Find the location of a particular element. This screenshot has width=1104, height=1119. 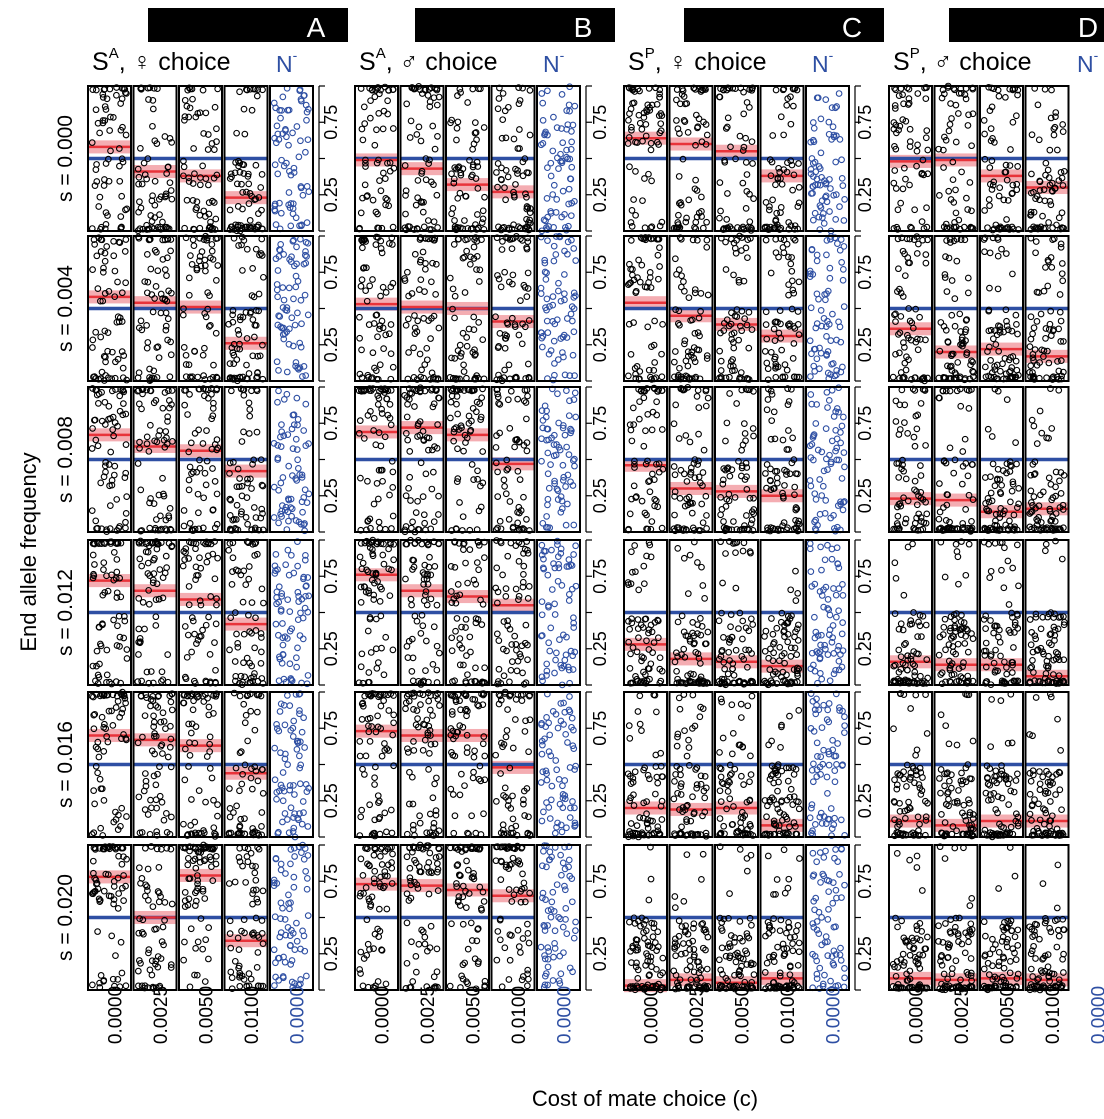

panel-letter: B is located at coordinates (583, 27).